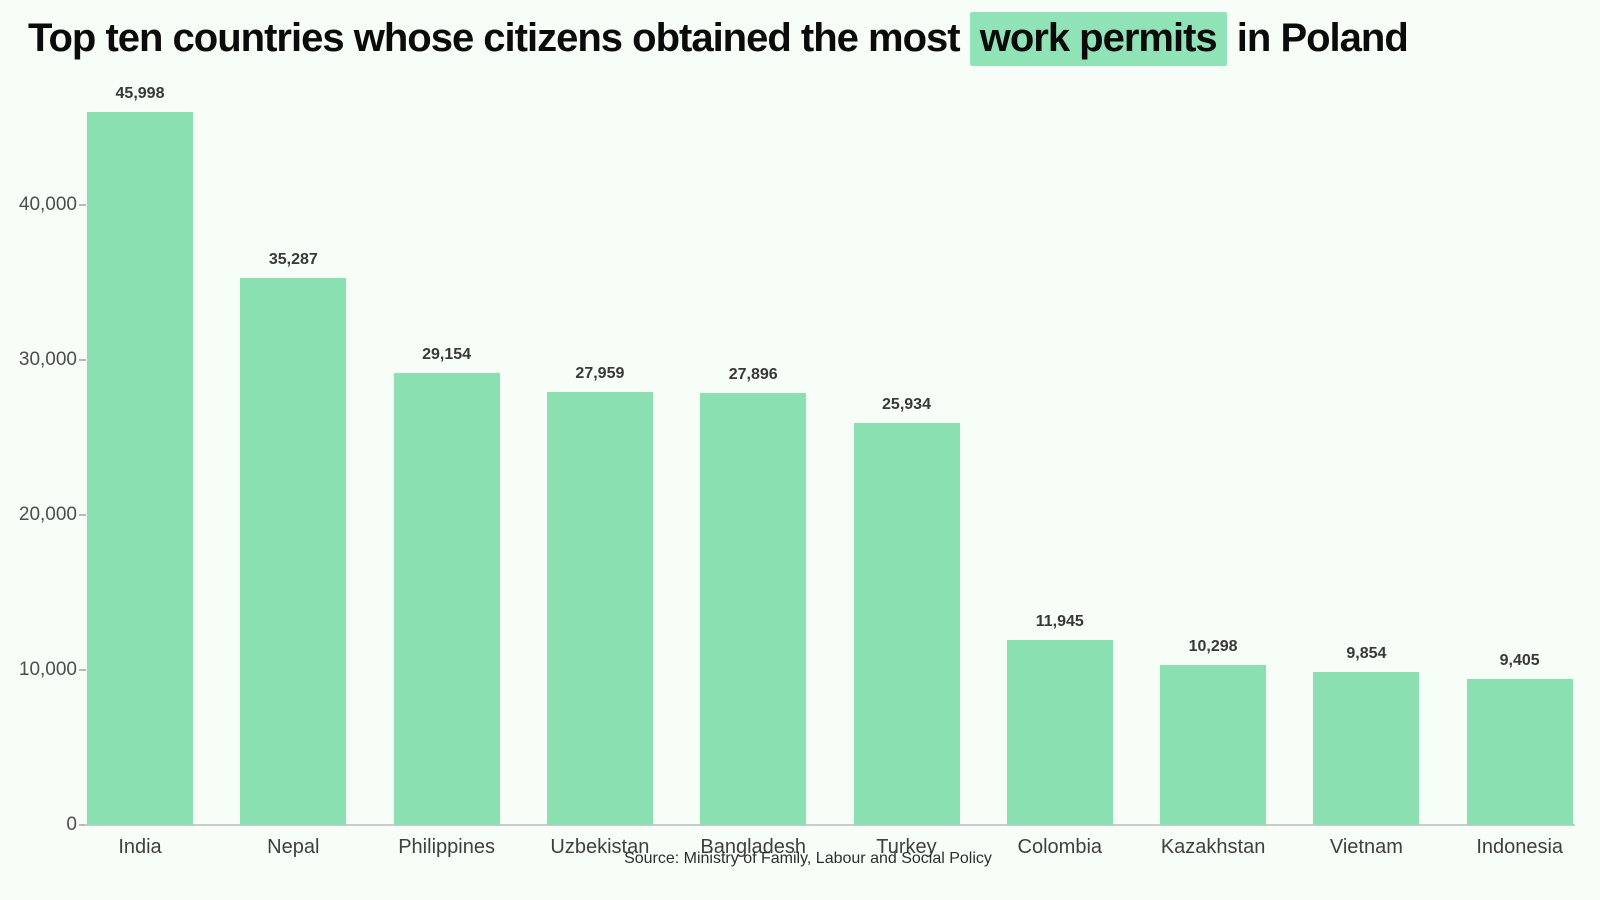 The image size is (1600, 900). What do you see at coordinates (1213, 847) in the screenshot?
I see `x-axis-category-label: Kazakhstan` at bounding box center [1213, 847].